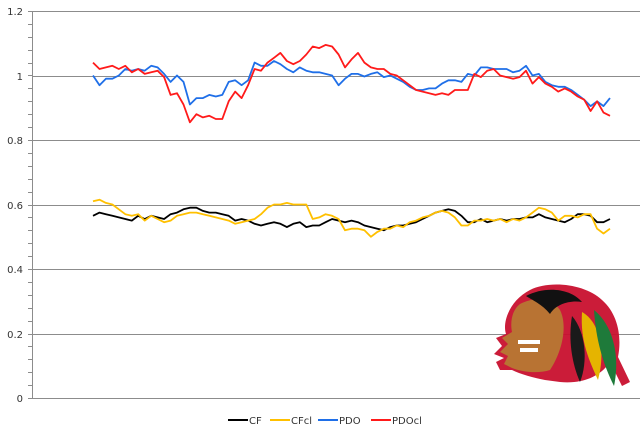 Image resolution: width=644 pixels, height=436 pixels. What do you see at coordinates (255, 421) in the screenshot?
I see `legend-label-cf: CF` at bounding box center [255, 421].